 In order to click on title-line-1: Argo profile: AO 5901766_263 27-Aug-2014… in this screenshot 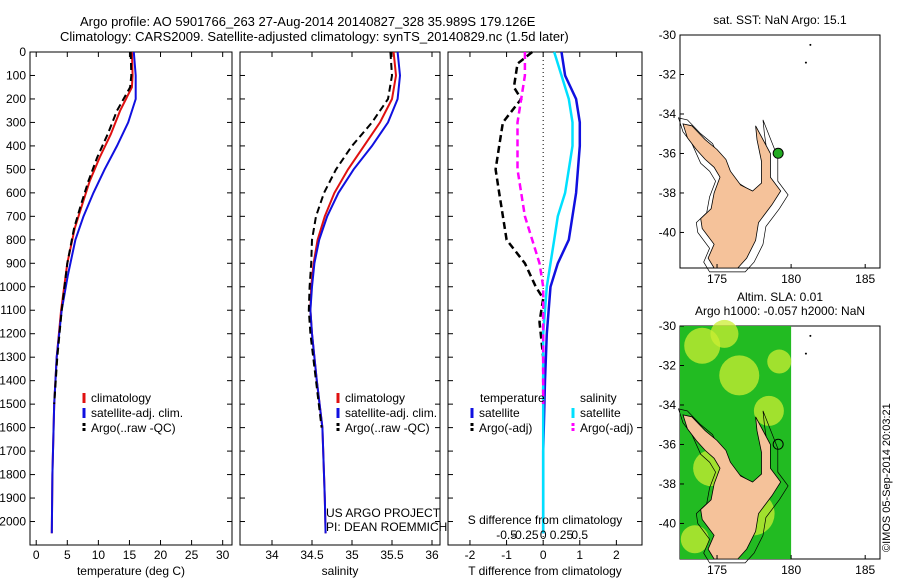, I will do `click(308, 21)`.